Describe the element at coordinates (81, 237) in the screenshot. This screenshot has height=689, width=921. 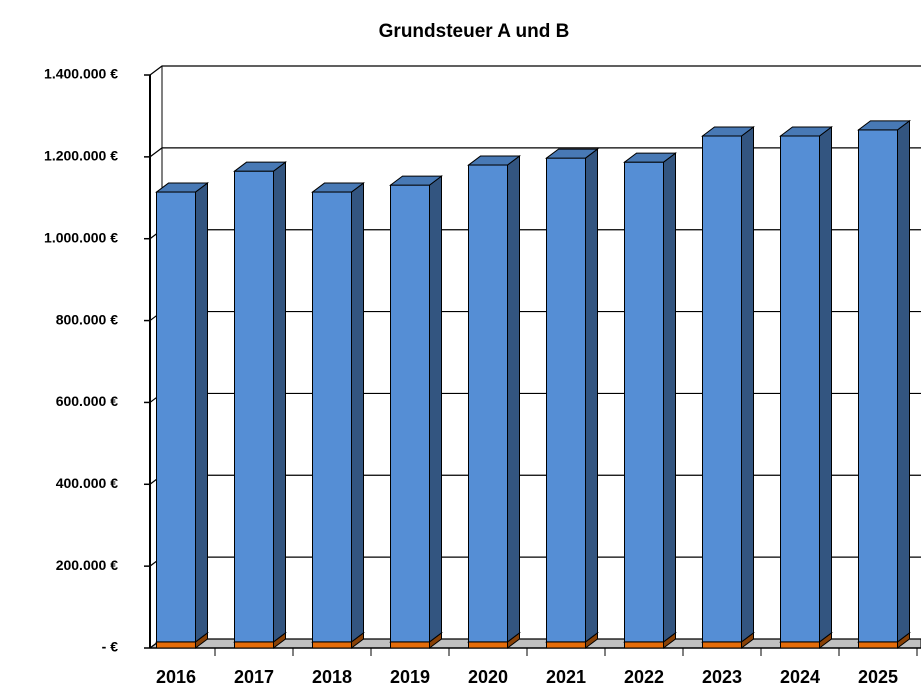
I see `y-tick-label: 1.000.000 €` at that location.